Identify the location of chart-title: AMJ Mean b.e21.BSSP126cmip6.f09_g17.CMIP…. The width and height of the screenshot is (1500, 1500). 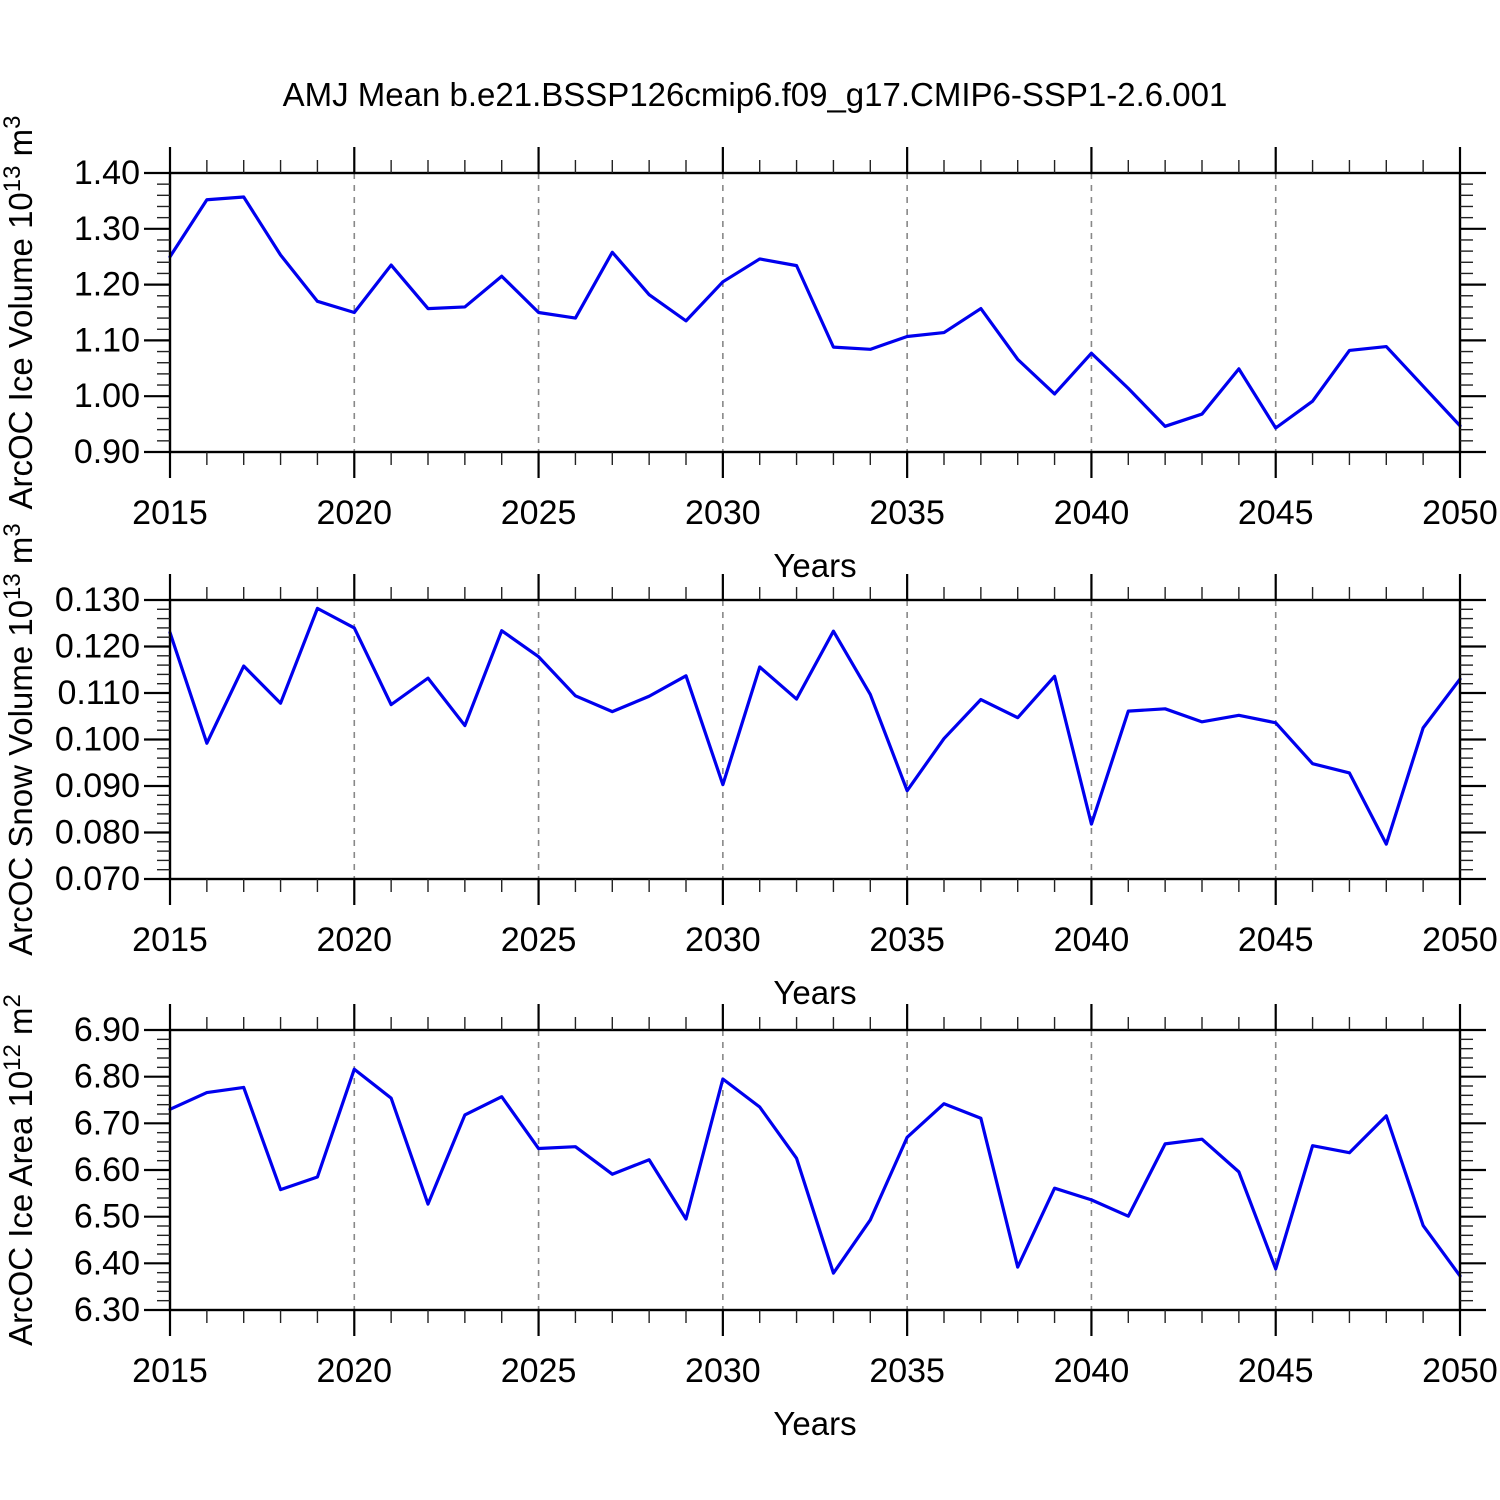
(755, 94).